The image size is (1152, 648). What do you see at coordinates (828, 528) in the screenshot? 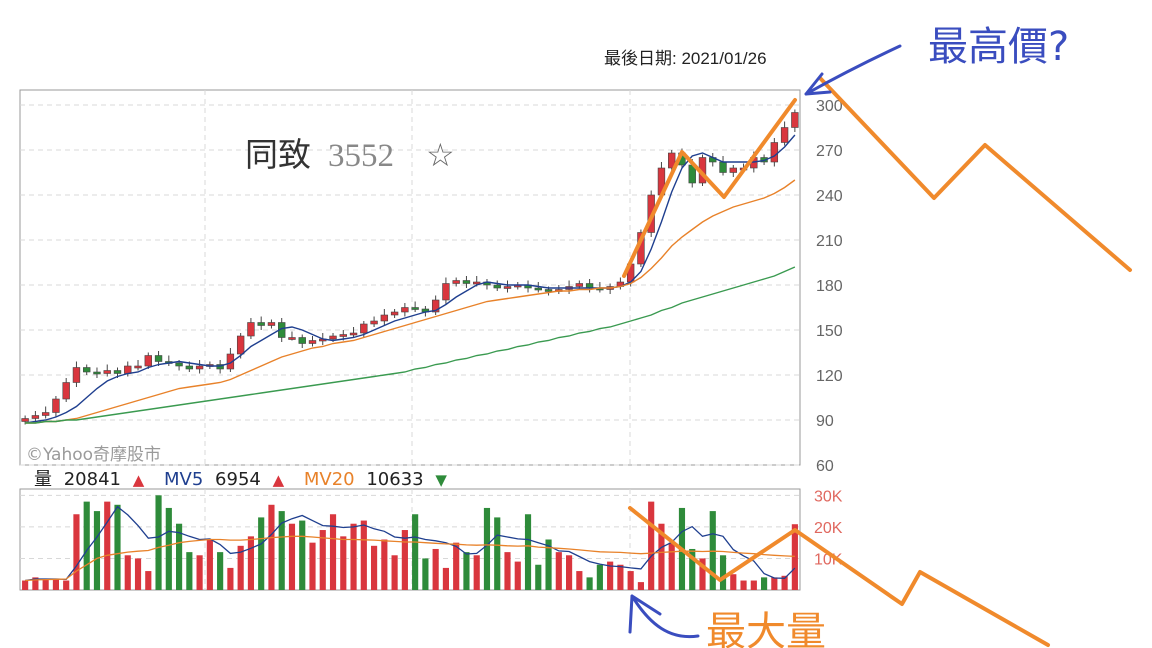
I see `y-tick-label: 20K` at bounding box center [828, 528].